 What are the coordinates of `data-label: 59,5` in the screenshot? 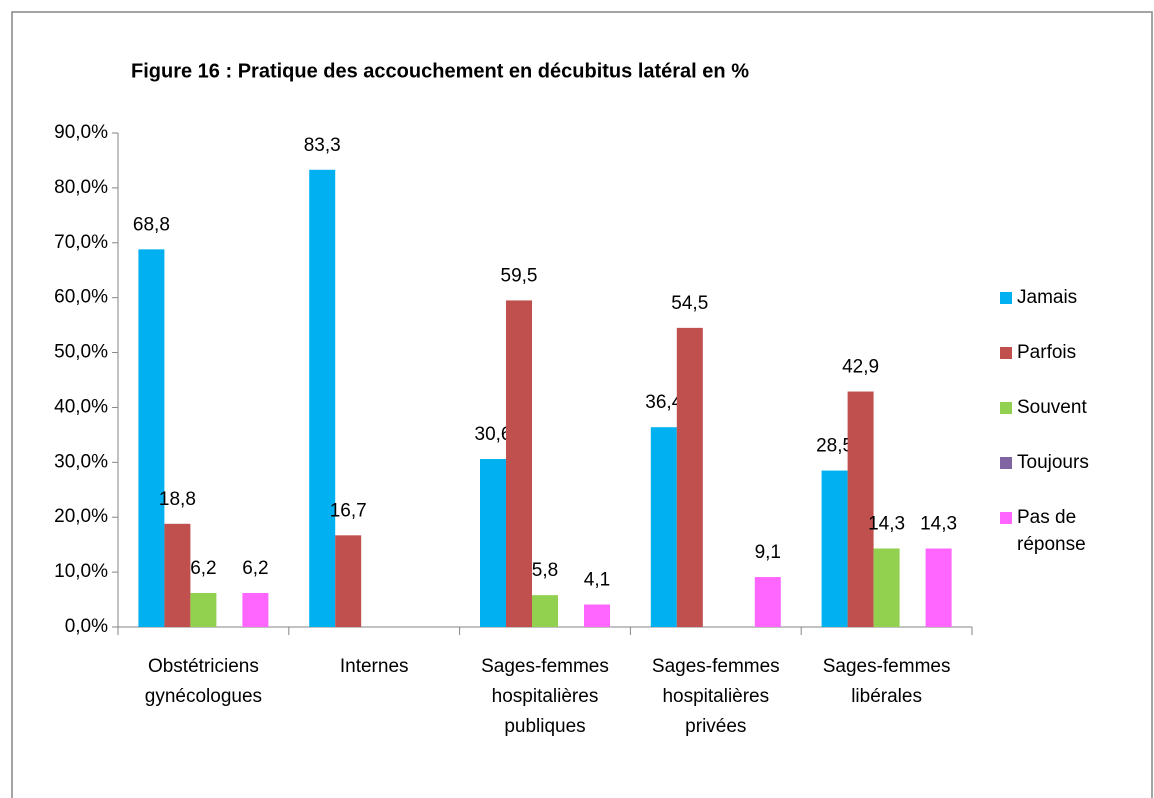 It's located at (519, 275).